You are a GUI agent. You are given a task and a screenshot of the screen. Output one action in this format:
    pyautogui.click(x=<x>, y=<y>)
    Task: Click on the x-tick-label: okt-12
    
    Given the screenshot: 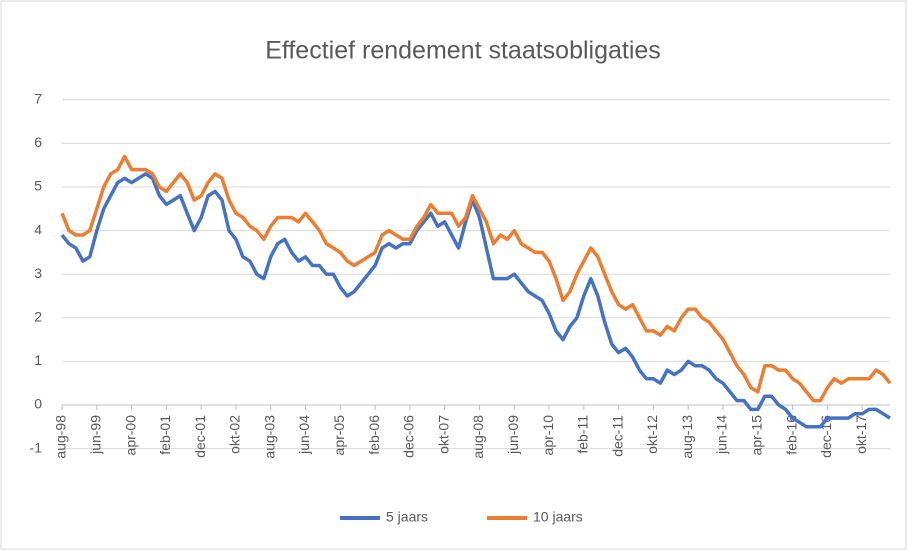 What is the action you would take?
    pyautogui.click(x=652, y=434)
    